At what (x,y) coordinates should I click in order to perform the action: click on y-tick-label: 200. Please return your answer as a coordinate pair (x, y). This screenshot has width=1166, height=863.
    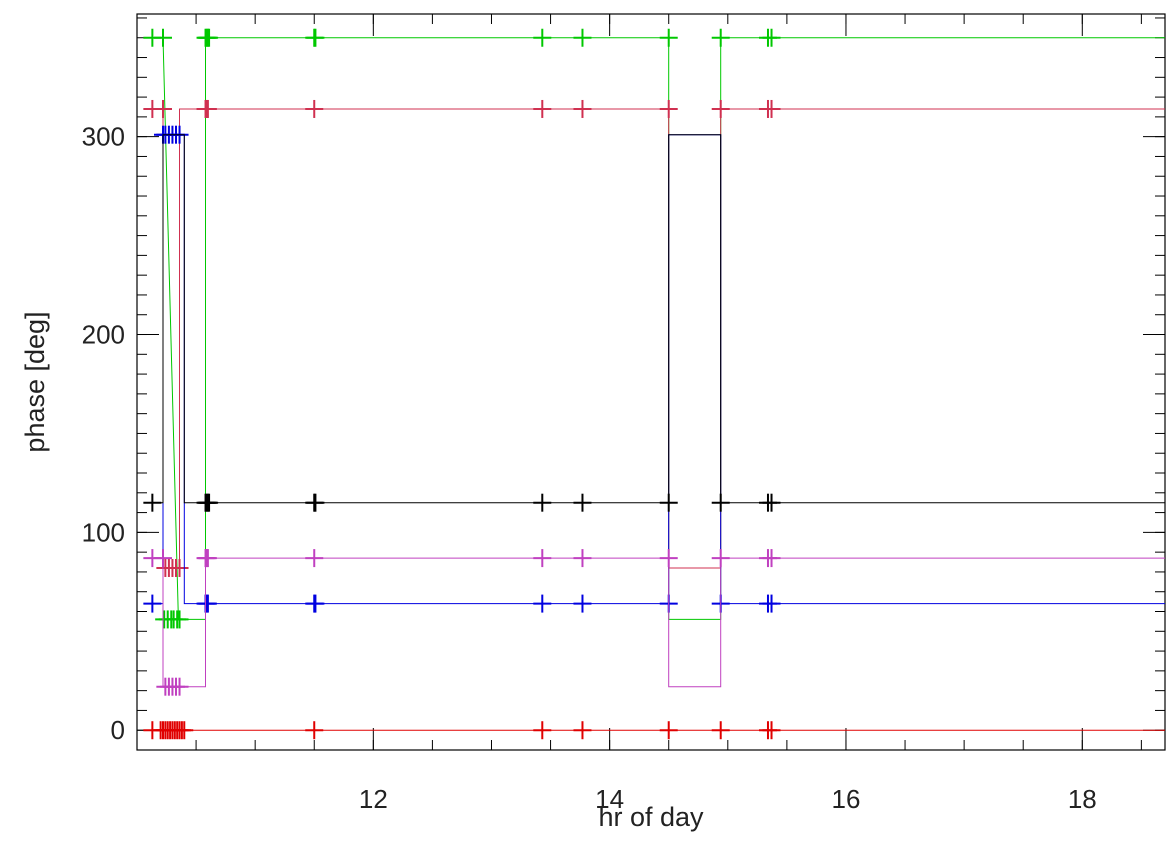
    Looking at the image, I should click on (103, 335).